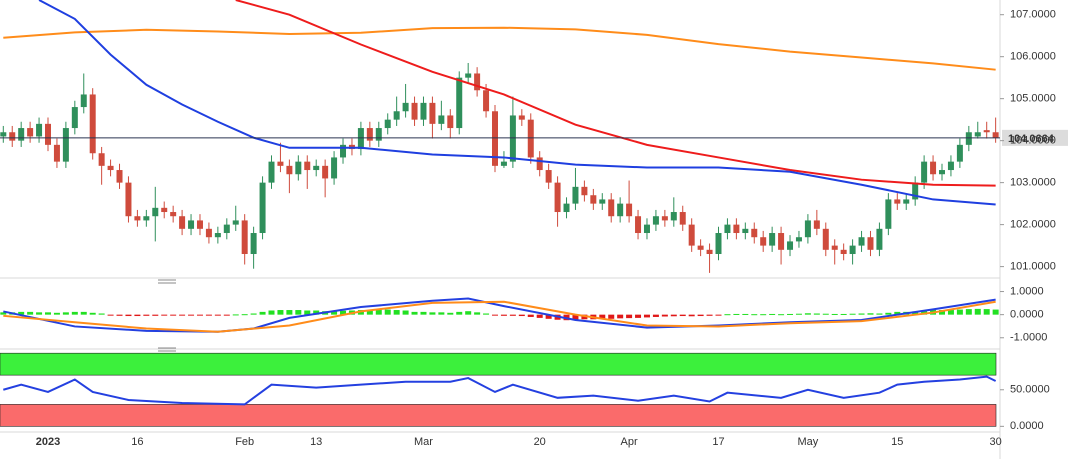 The height and width of the screenshot is (459, 1072). Describe the element at coordinates (996, 442) in the screenshot. I see `x-tick-label: 30` at that location.